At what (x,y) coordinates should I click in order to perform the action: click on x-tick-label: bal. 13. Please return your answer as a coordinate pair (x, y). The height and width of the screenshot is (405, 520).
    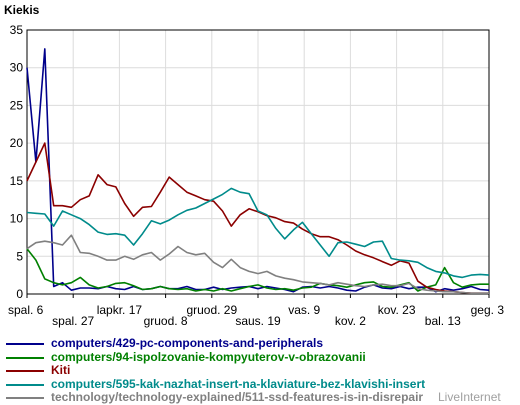
    Looking at the image, I should click on (443, 321).